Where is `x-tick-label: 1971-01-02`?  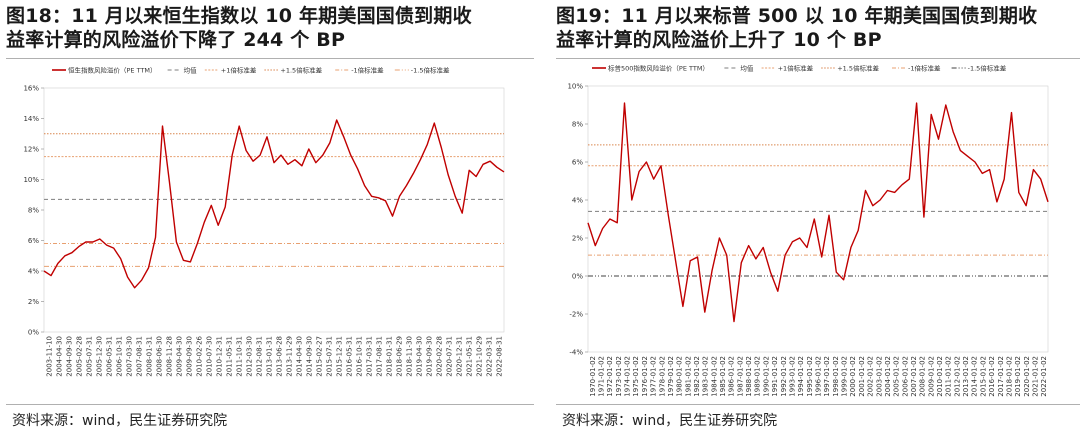
x-tick-label: 1971-01-02 is located at coordinates (602, 376).